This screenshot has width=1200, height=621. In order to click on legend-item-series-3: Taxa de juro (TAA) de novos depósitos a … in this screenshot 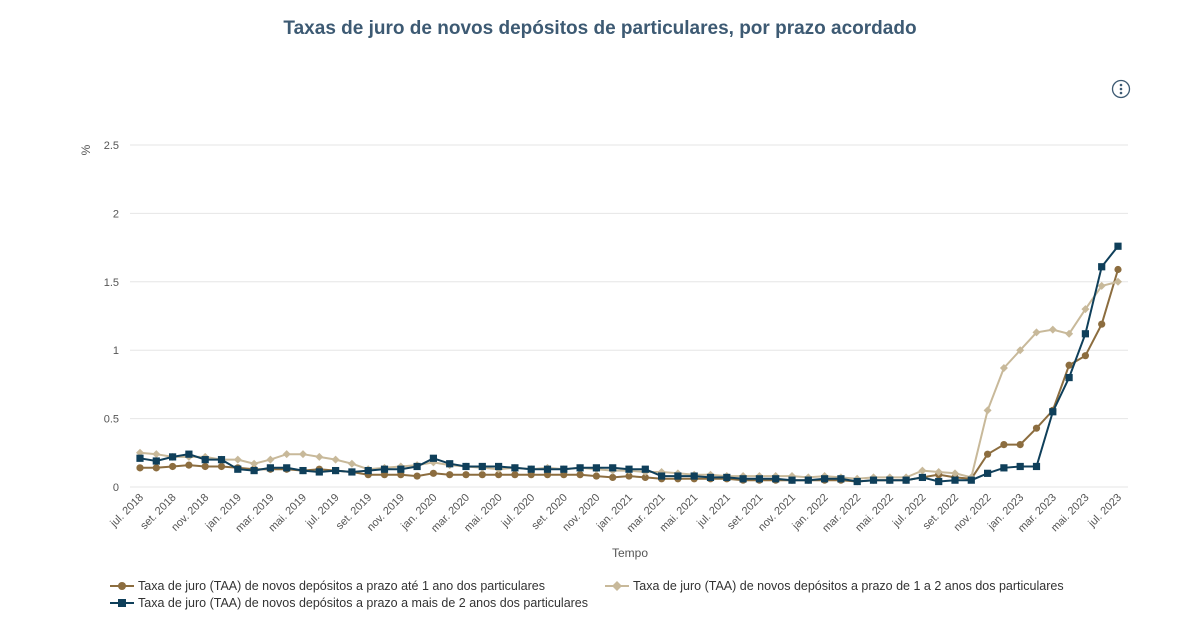, I will do `click(349, 603)`.